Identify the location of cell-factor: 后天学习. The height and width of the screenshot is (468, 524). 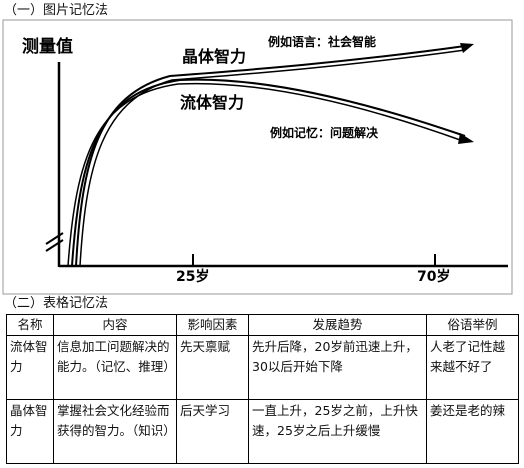
(212, 431).